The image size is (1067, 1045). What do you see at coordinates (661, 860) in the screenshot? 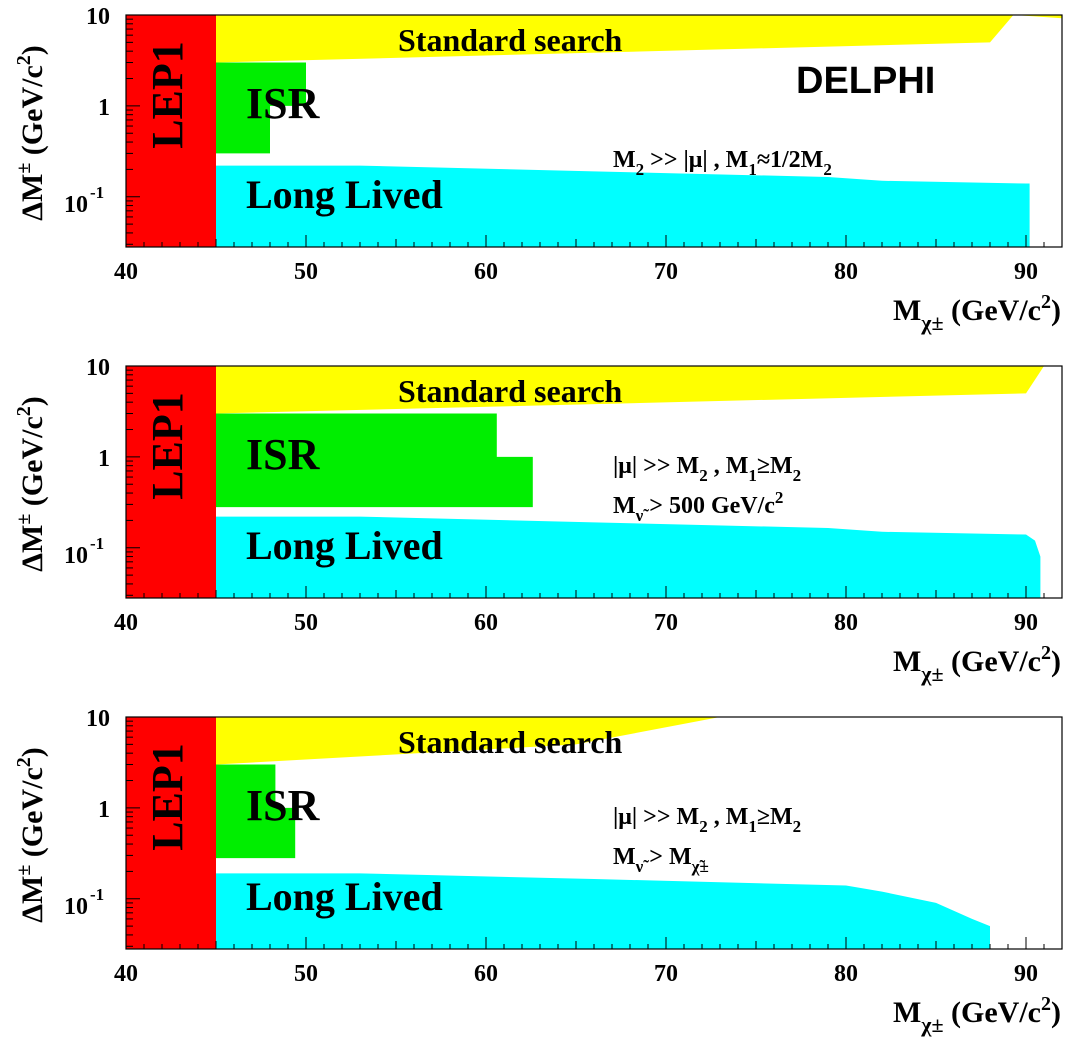
I see `model-assumption-text: Mν̃ > Mχ̃±` at bounding box center [661, 860].